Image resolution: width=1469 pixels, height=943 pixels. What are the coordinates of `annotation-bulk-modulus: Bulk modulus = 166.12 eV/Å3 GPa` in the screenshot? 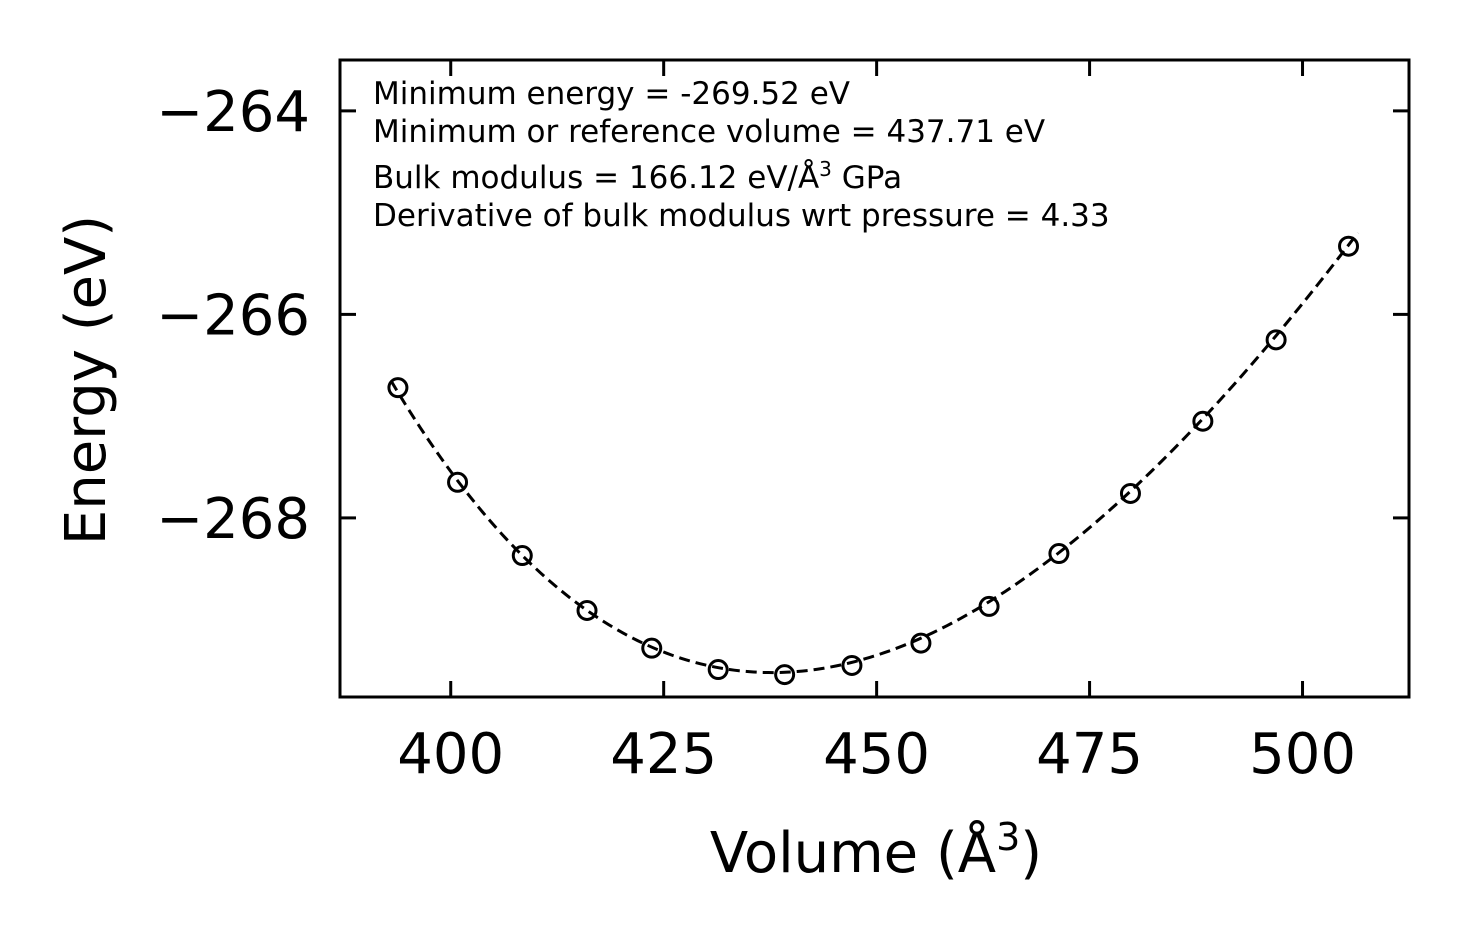 It's located at (637, 176).